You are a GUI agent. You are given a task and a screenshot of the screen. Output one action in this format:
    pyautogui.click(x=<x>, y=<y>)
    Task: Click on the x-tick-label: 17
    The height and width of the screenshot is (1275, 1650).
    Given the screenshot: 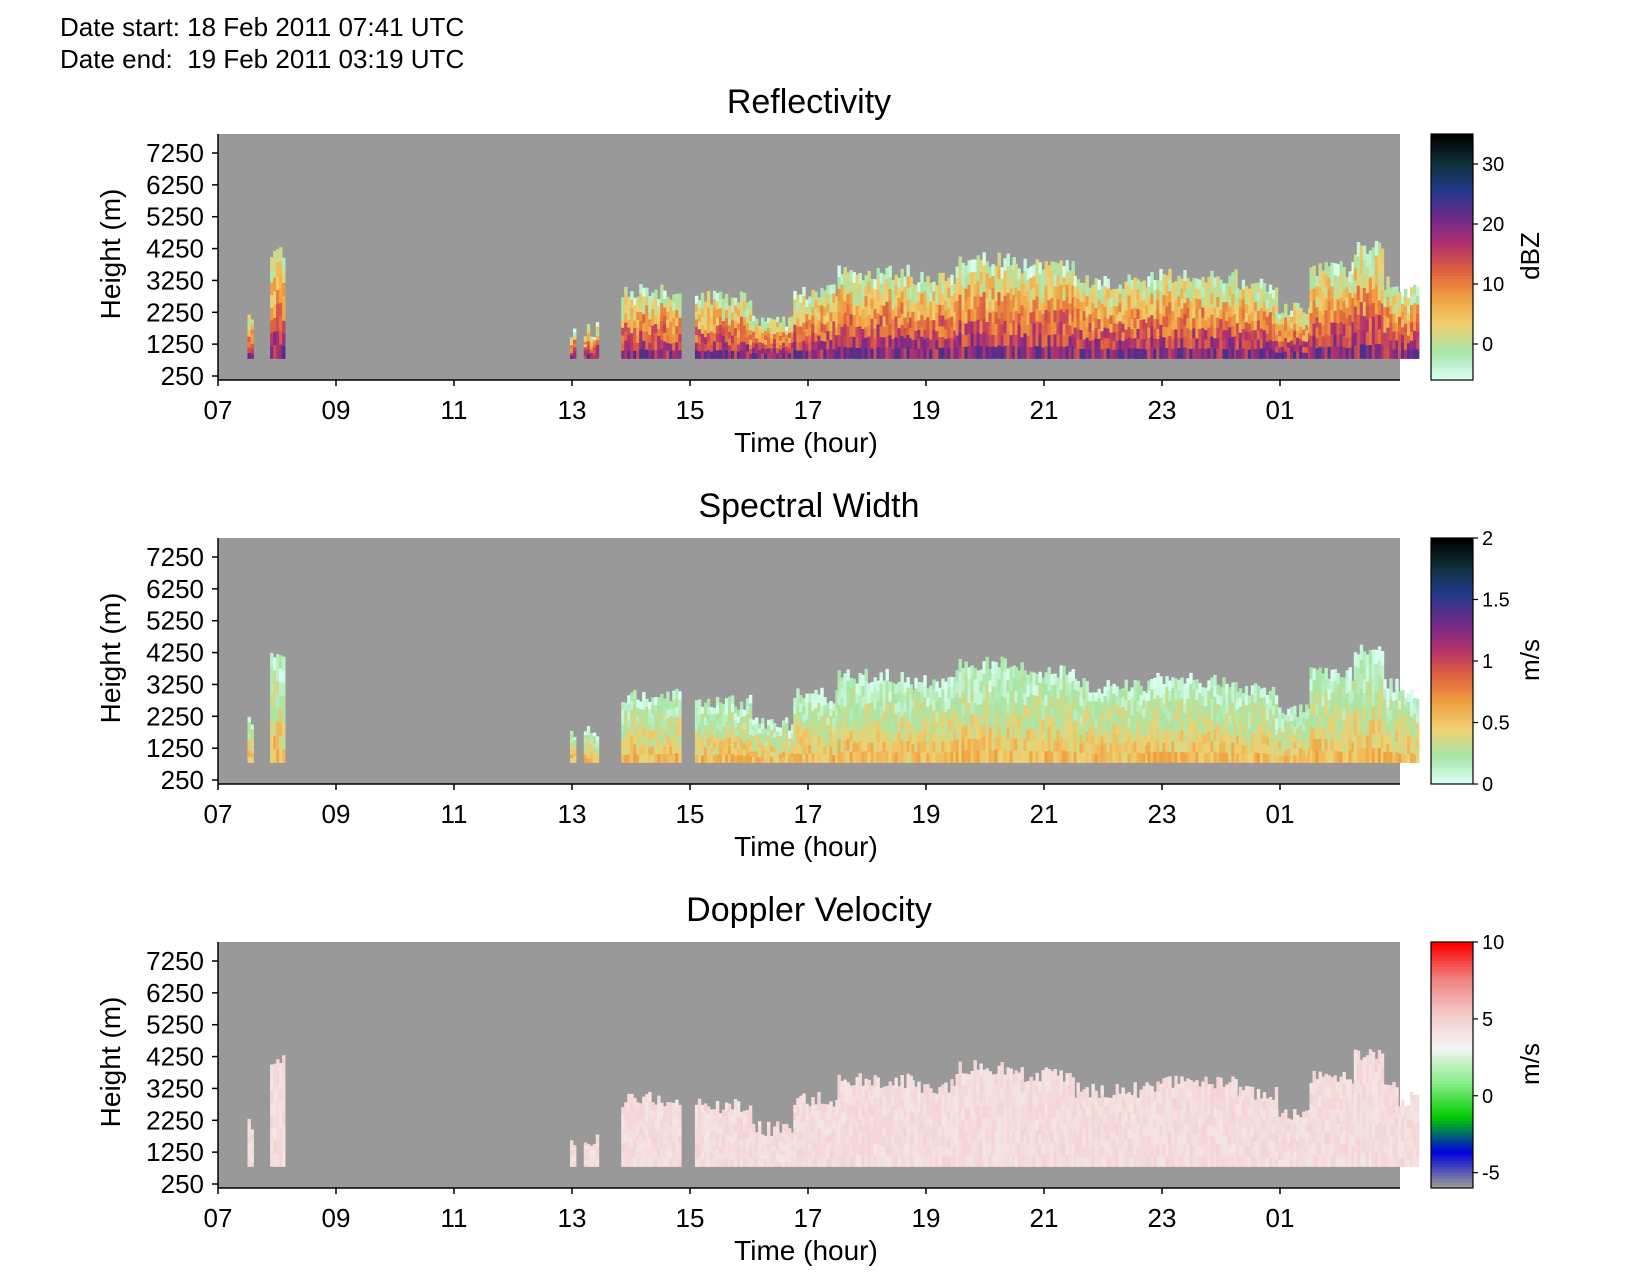 What is the action you would take?
    pyautogui.click(x=808, y=410)
    